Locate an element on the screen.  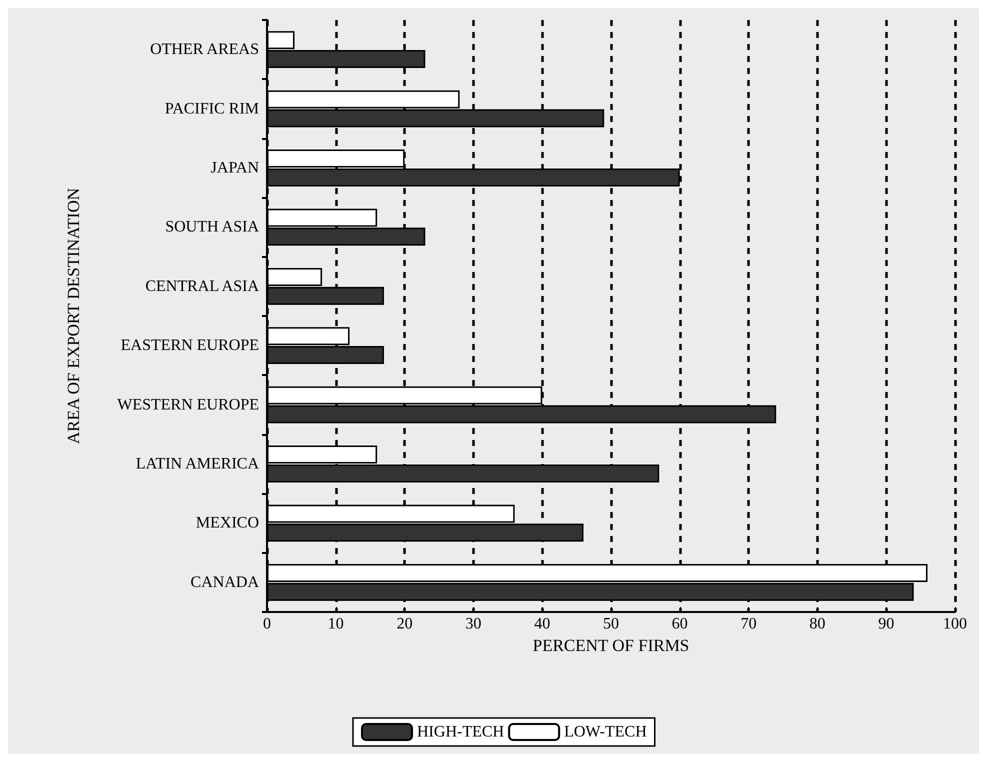
legend-label: HIGH-TECH is located at coordinates (461, 732).